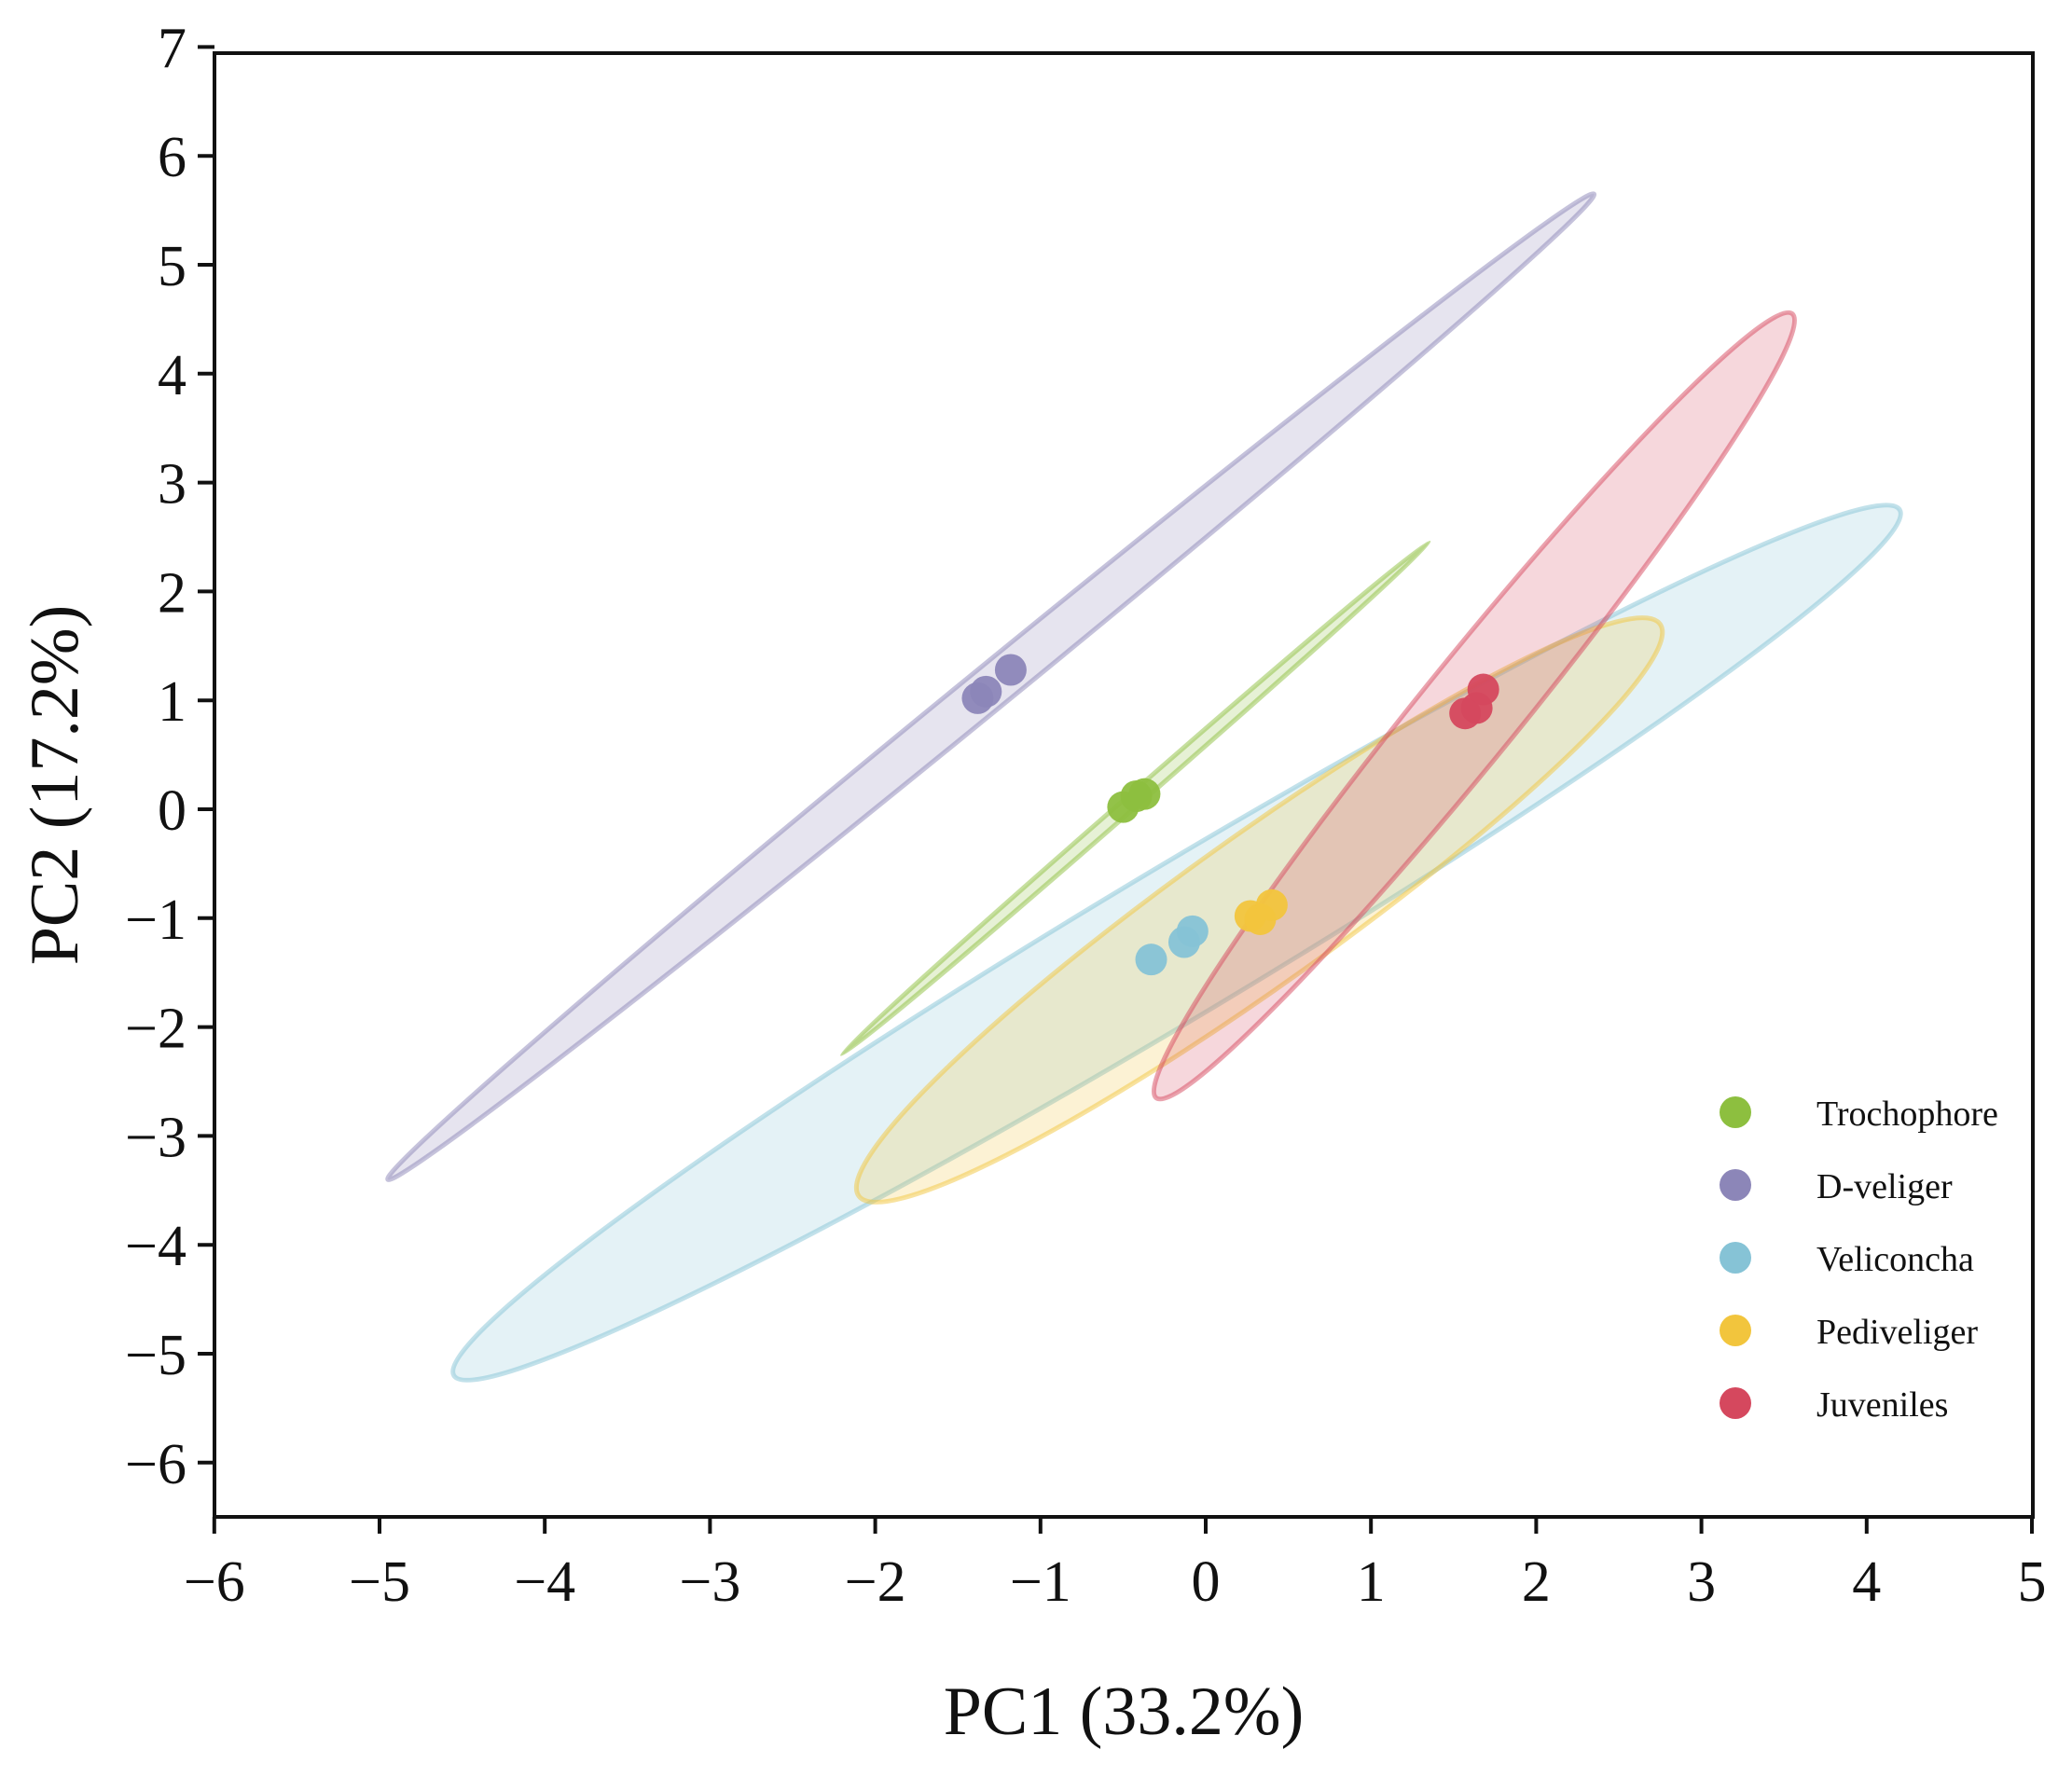  I want to click on x-tick-label: −5, so click(379, 1582).